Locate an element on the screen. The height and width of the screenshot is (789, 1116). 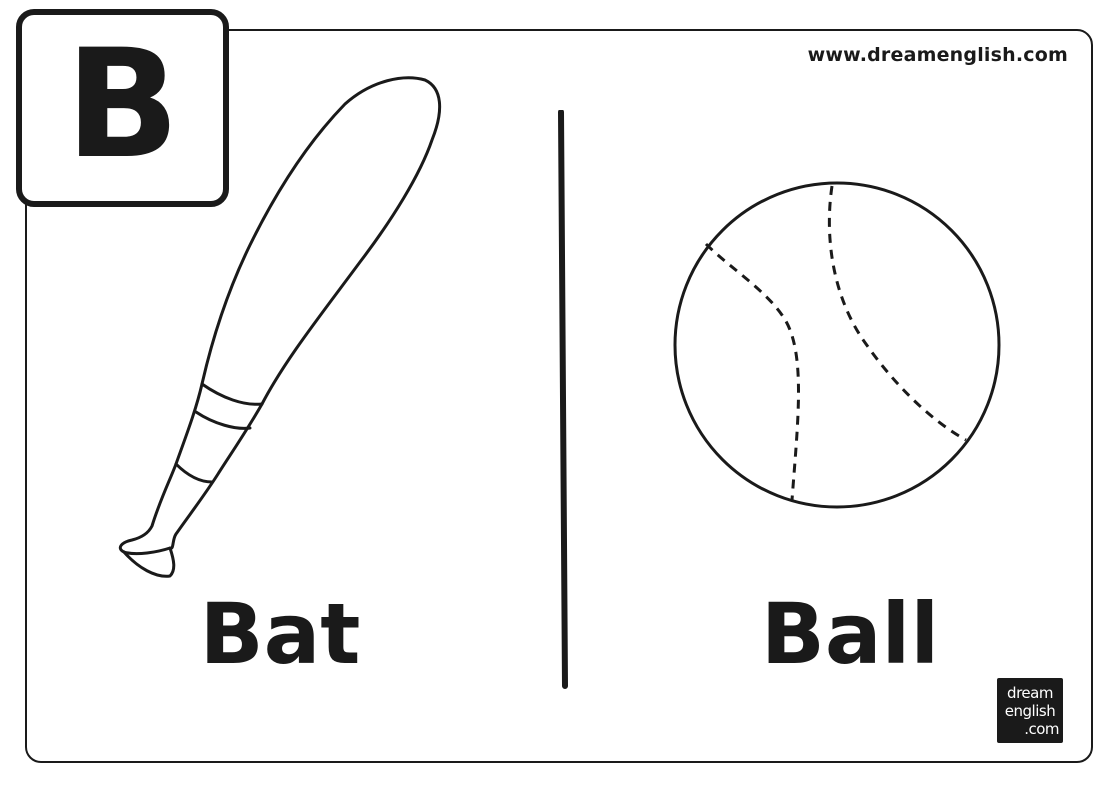
word-ball: Ball is located at coordinates (850, 634).